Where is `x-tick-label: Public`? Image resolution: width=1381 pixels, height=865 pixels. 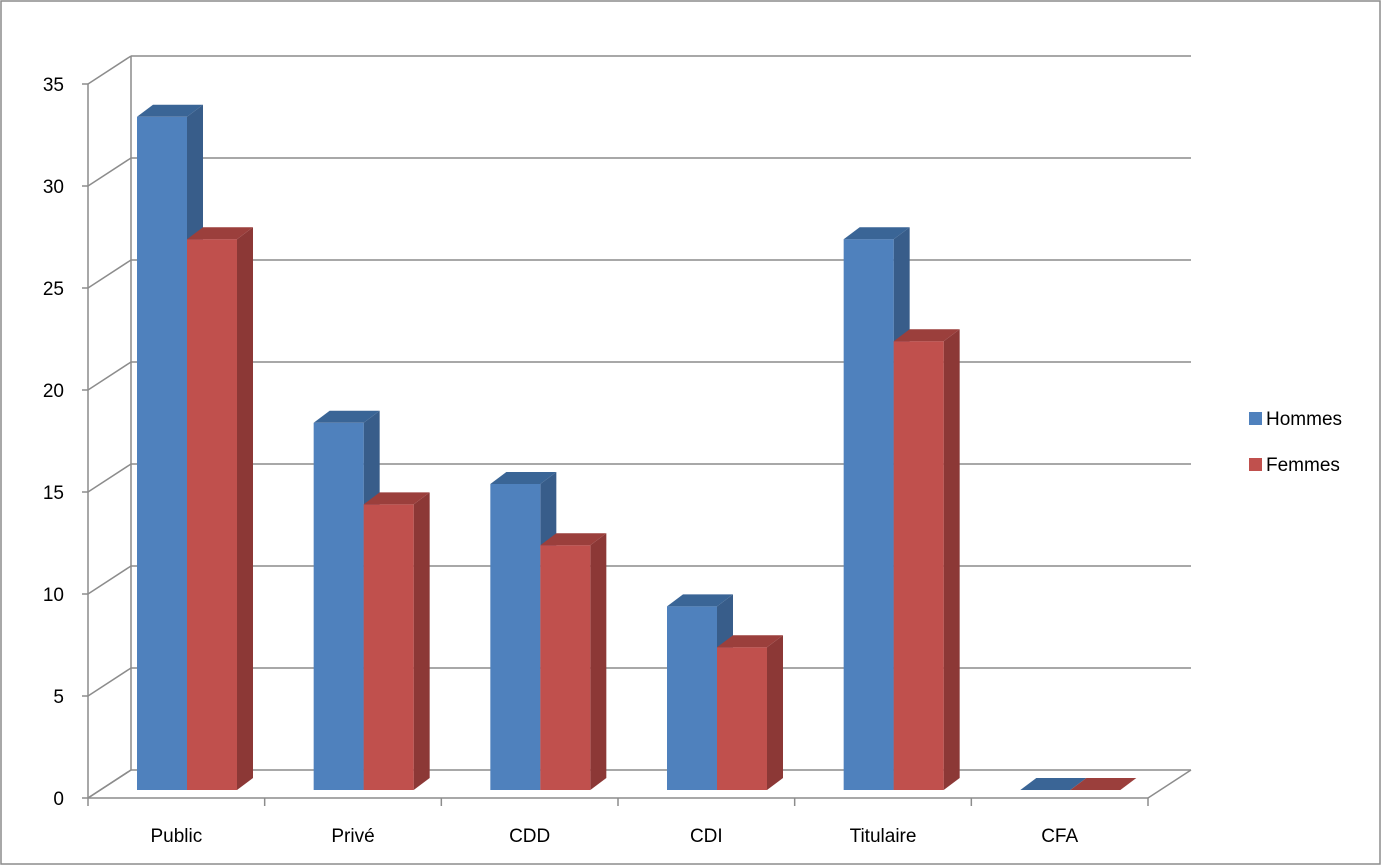
x-tick-label: Public is located at coordinates (176, 836).